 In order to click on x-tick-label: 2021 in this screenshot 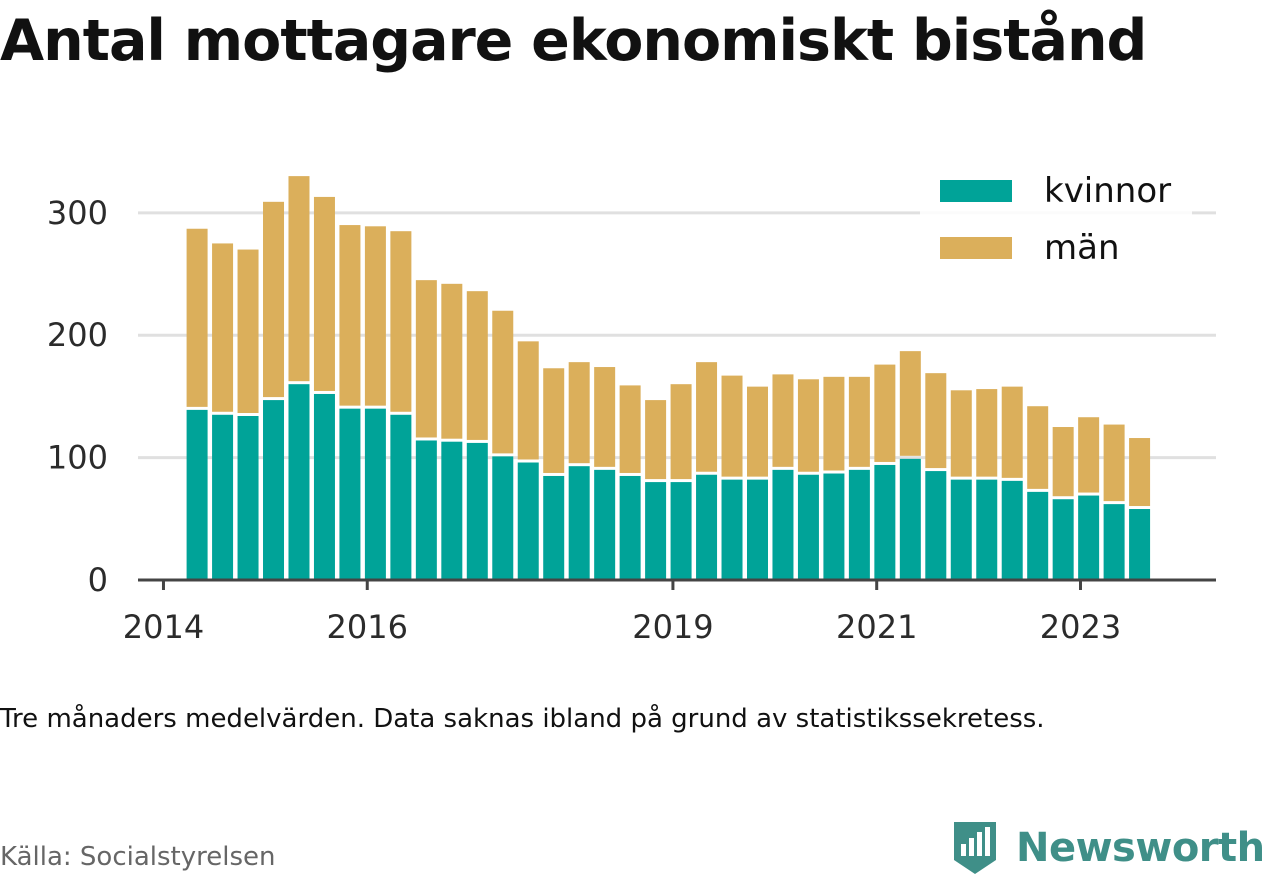, I will do `click(876, 627)`.